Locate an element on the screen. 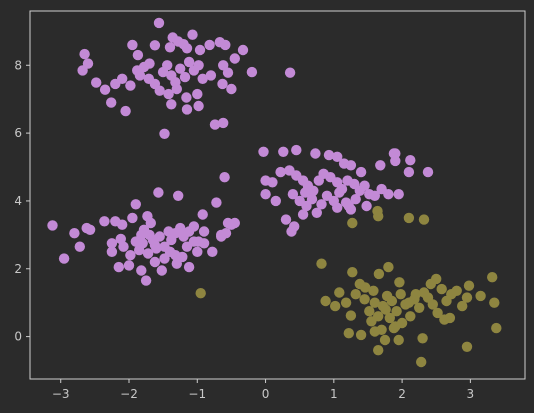 Image resolution: width=534 pixels, height=413 pixels. y-tick-label: 0 is located at coordinates (18, 337).